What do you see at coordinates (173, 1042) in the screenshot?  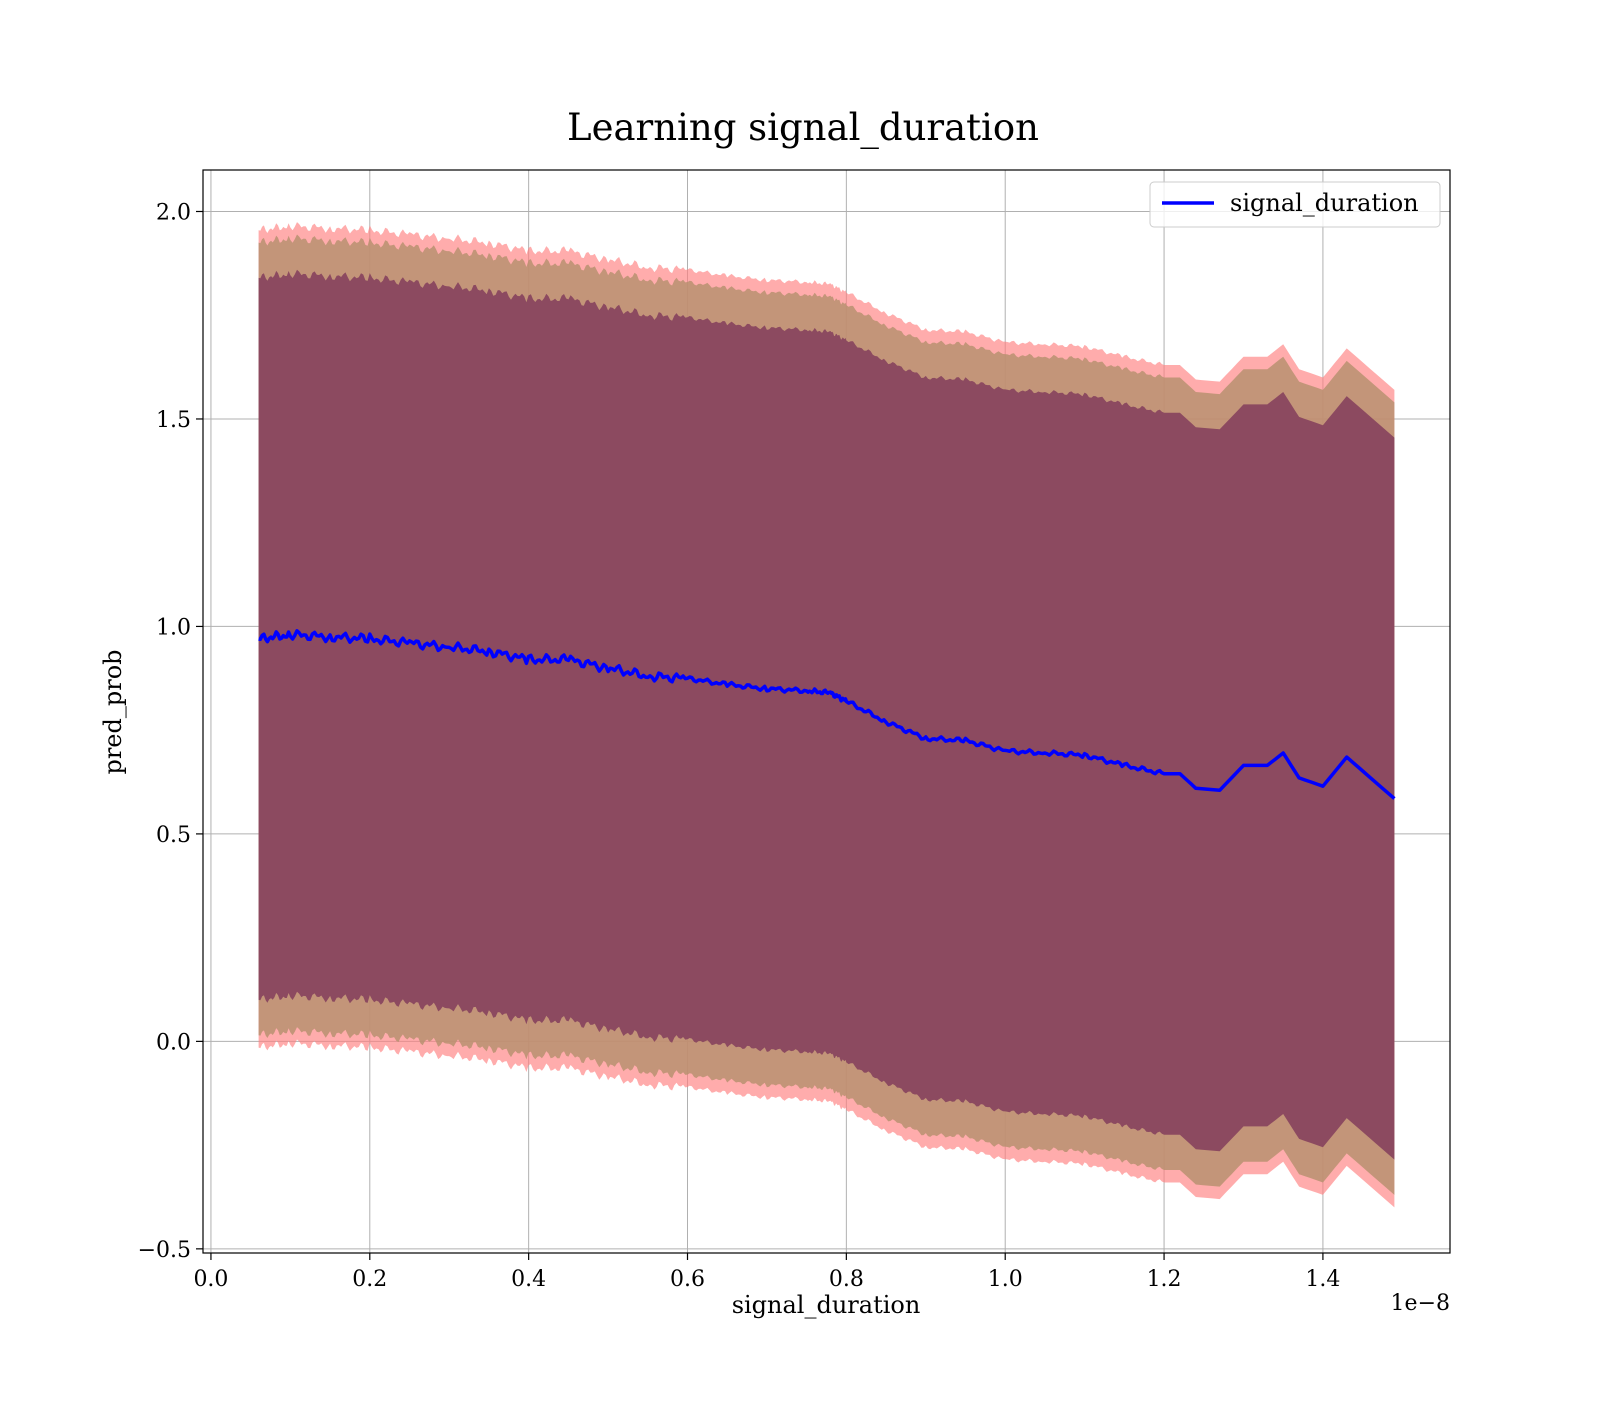 I see `y-tick-label: 0.0` at bounding box center [173, 1042].